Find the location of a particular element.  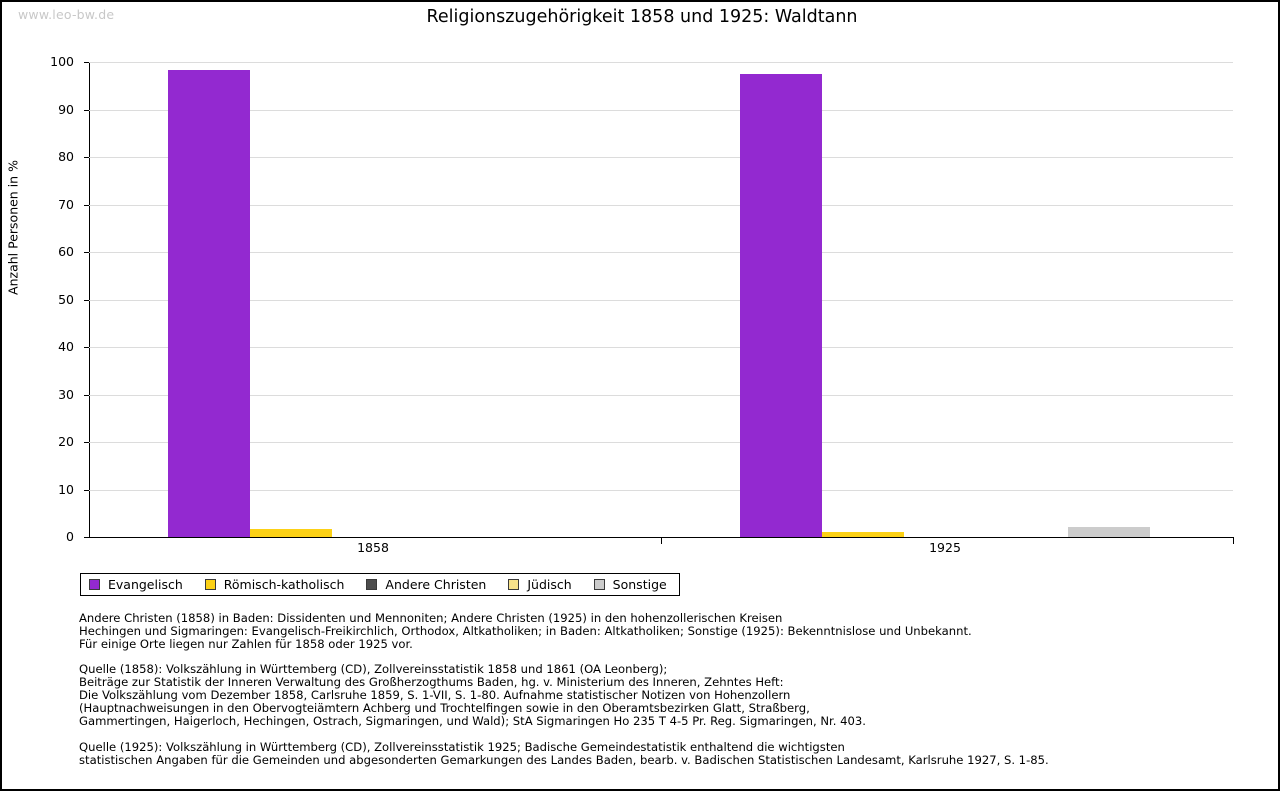

y-axis-tick-label: 70 is located at coordinates (66, 204).